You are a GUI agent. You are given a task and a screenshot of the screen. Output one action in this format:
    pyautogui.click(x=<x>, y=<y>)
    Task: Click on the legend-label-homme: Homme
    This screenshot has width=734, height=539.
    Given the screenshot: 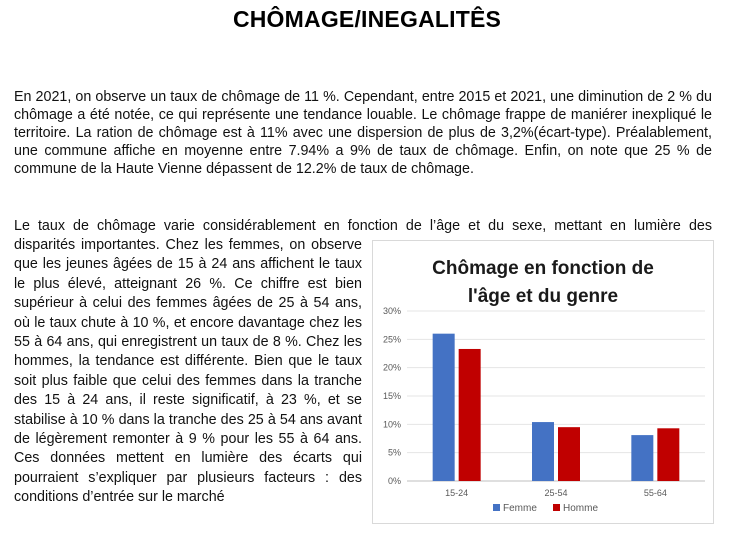 What is the action you would take?
    pyautogui.click(x=580, y=508)
    